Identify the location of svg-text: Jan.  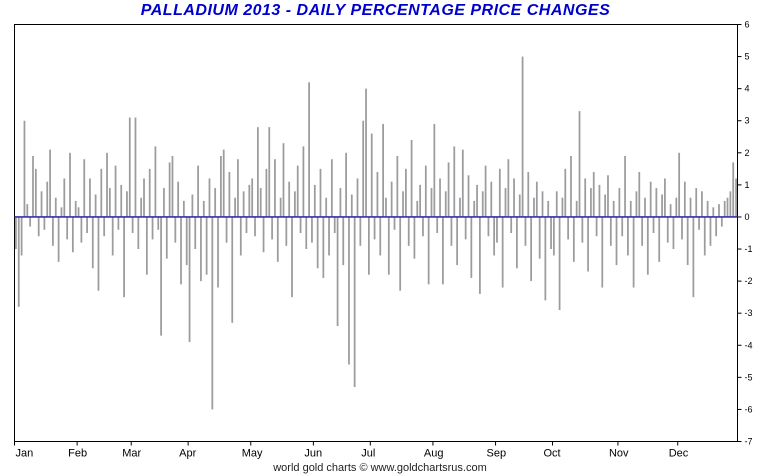
(25, 454).